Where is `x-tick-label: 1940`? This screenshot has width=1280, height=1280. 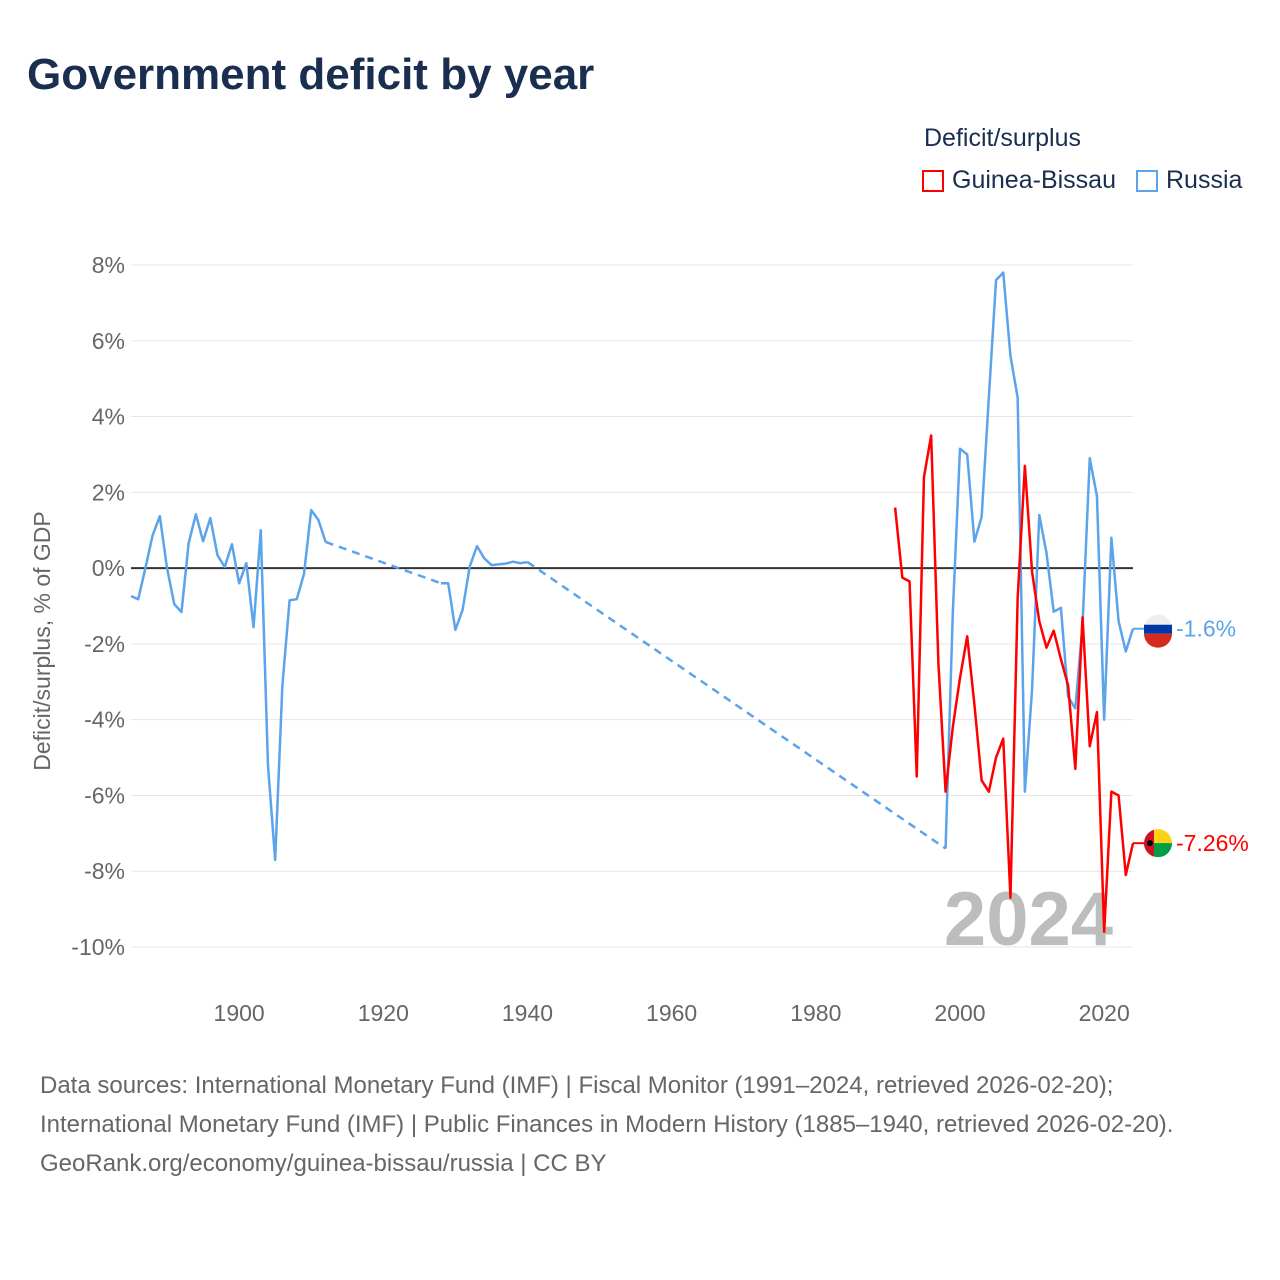
x-tick-label: 1940 is located at coordinates (527, 1013).